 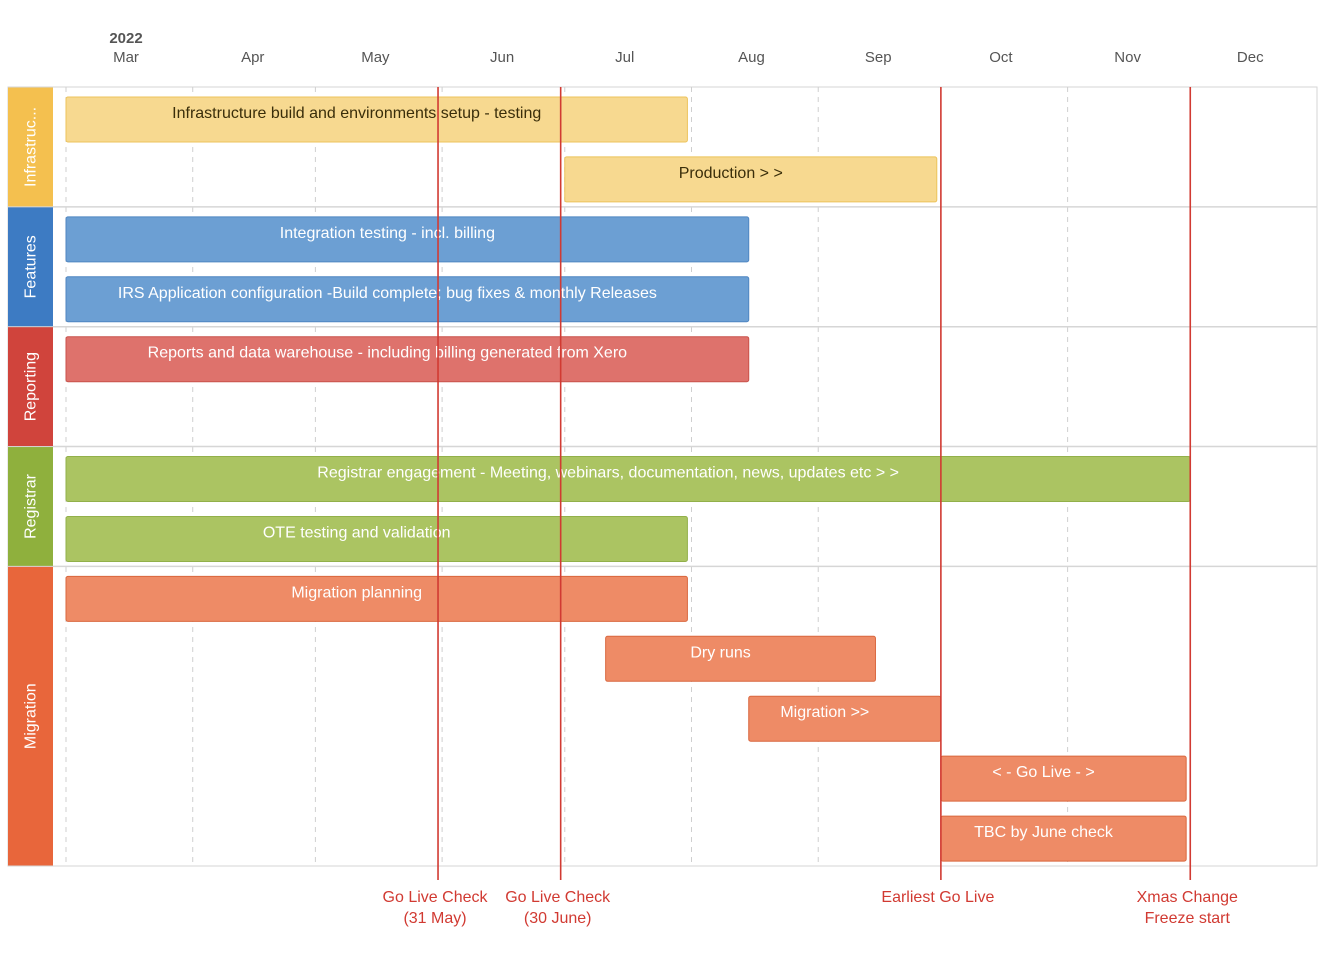 What do you see at coordinates (1043, 772) in the screenshot?
I see `task-label: < - Go Live - >` at bounding box center [1043, 772].